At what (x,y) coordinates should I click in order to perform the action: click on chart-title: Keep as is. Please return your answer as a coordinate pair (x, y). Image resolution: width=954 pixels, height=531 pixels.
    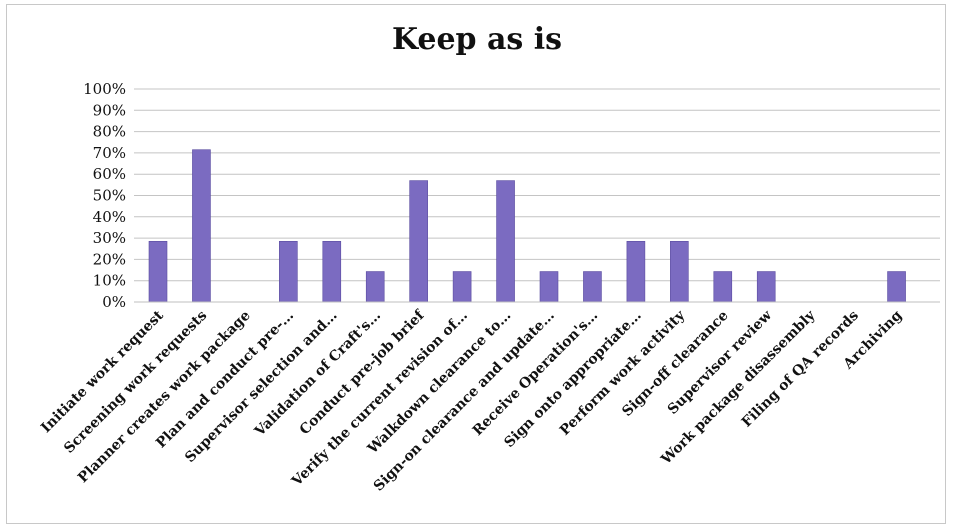
    Looking at the image, I should click on (477, 39).